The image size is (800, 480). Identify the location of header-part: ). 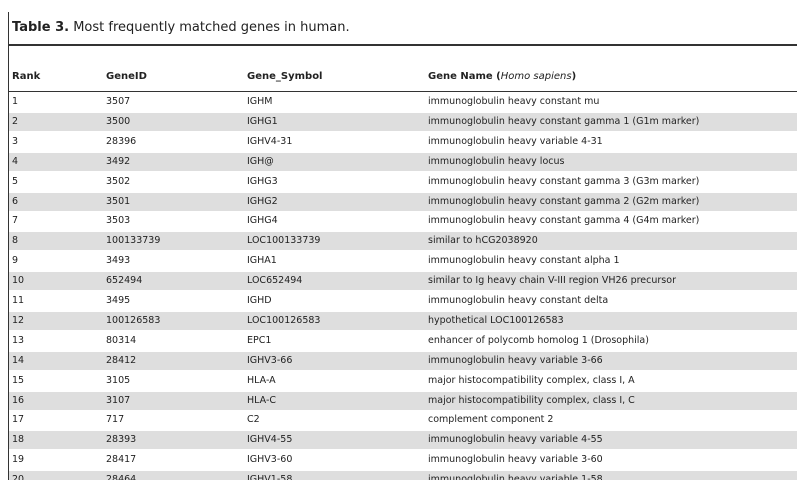
(574, 76).